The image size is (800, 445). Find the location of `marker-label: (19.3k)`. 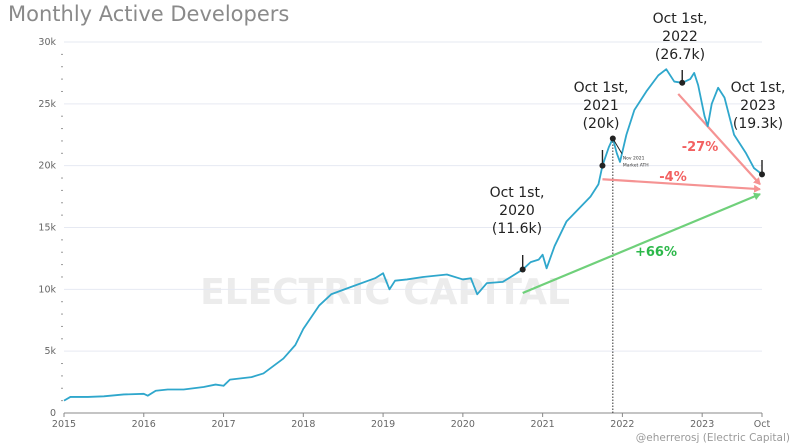

marker-label: (19.3k) is located at coordinates (758, 124).